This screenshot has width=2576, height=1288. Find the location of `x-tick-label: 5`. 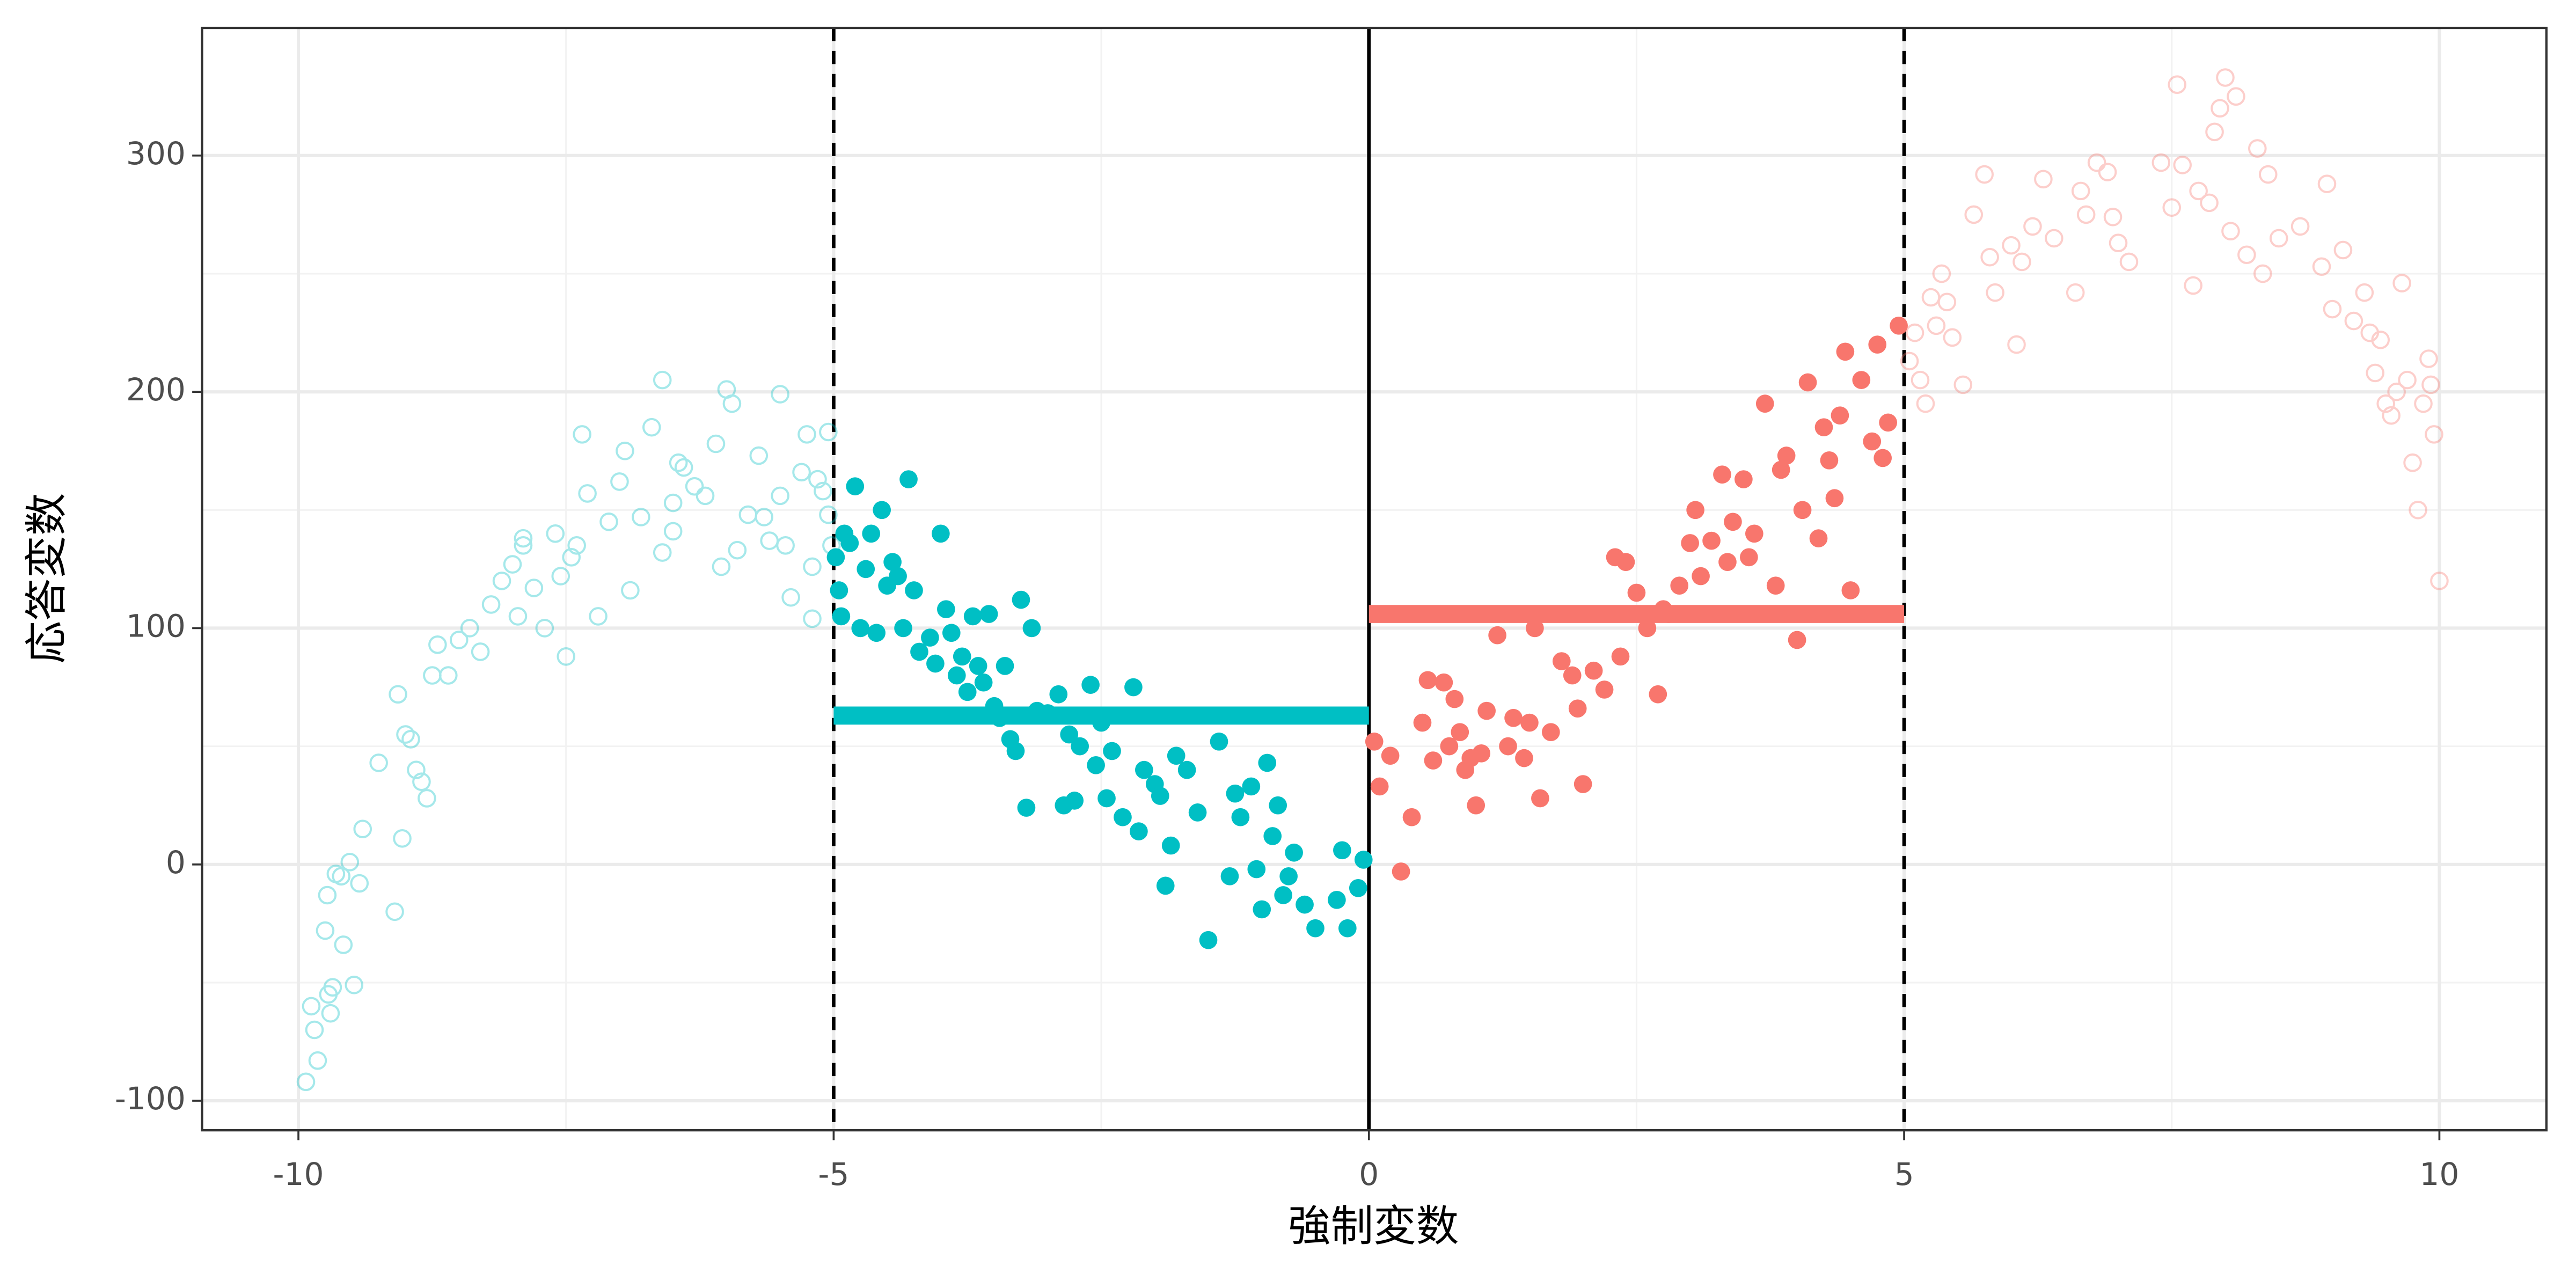

x-tick-label: 5 is located at coordinates (1904, 1174).